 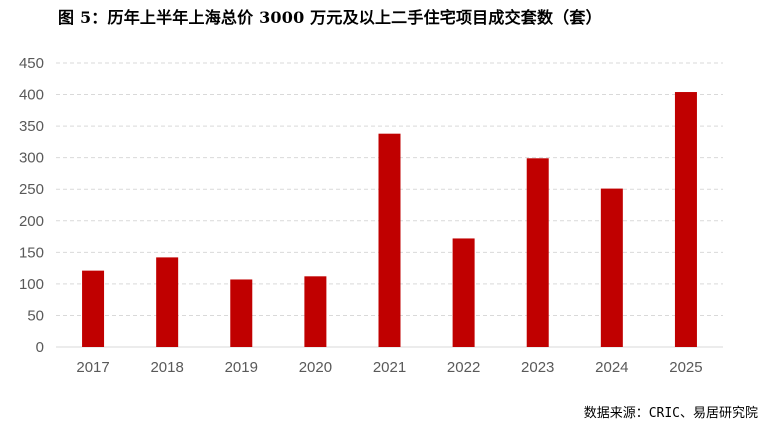 What do you see at coordinates (31, 205) in the screenshot?
I see `y-axis-labels: 0 50 100 150 200 250 300 350 400 450` at bounding box center [31, 205].